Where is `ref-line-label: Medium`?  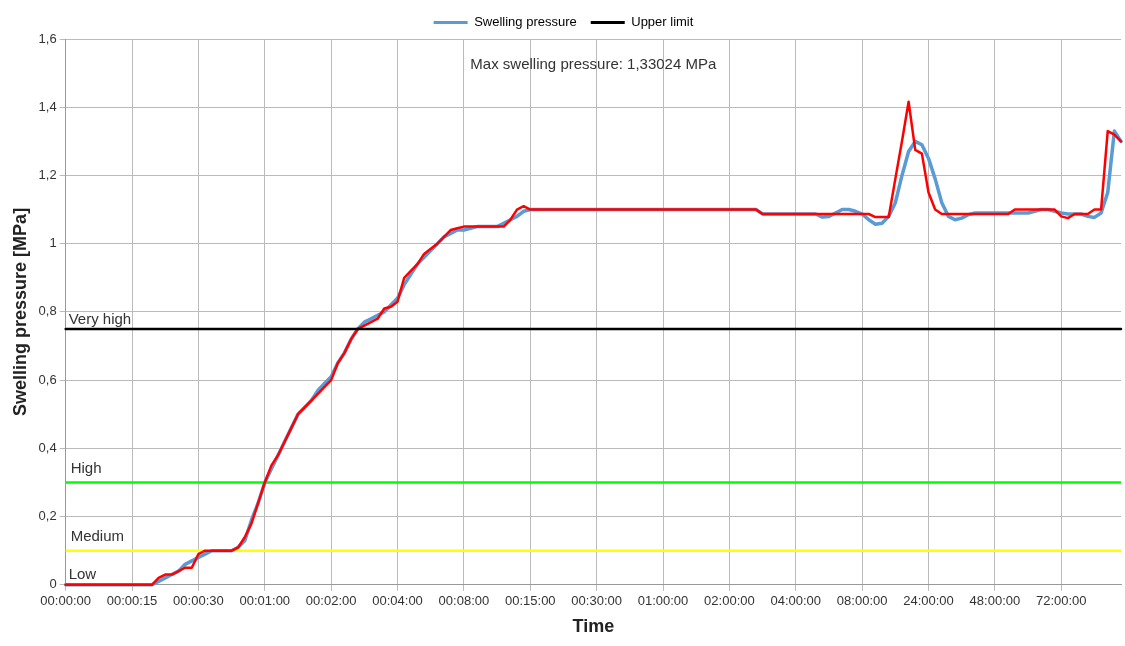 ref-line-label: Medium is located at coordinates (97, 536).